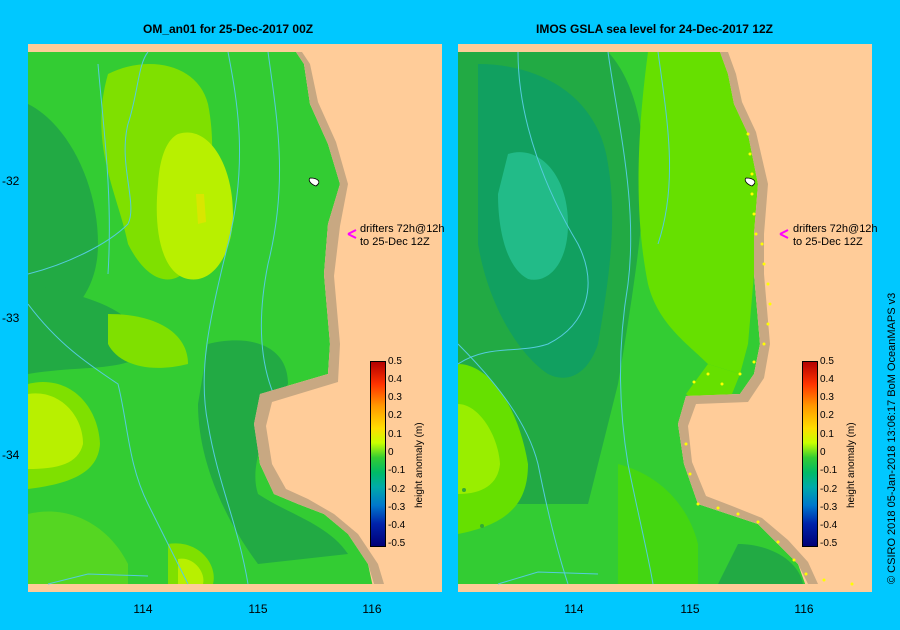 The image size is (900, 630). I want to click on left-cb-tick: -0.2, so click(397, 489).